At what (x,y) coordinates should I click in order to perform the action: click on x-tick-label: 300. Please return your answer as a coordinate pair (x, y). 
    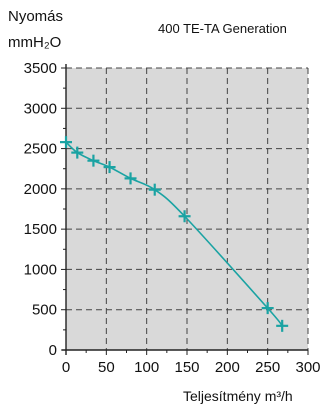
    Looking at the image, I should click on (307, 367).